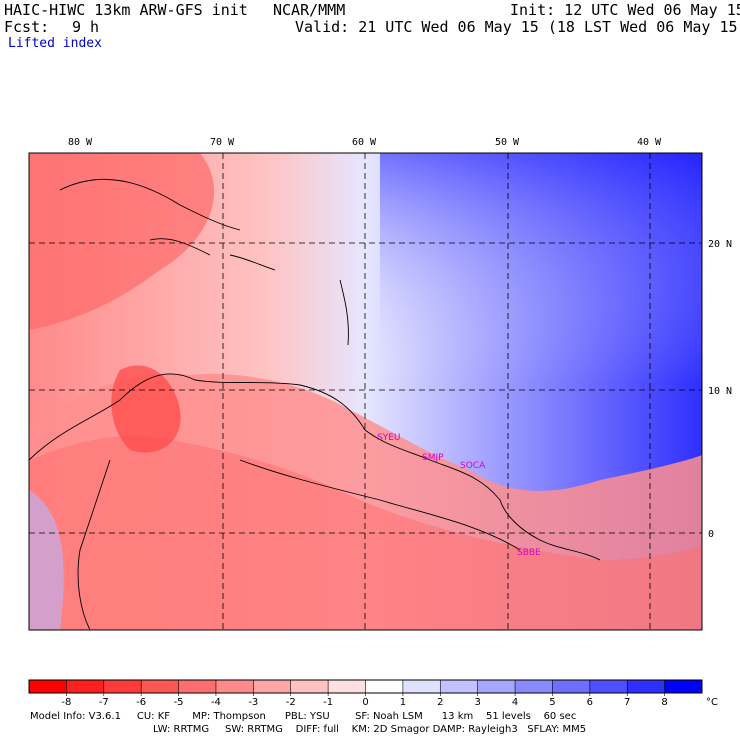 Image resolution: width=740 pixels, height=740 pixels. I want to click on colorbar-tick-label: 2, so click(440, 702).